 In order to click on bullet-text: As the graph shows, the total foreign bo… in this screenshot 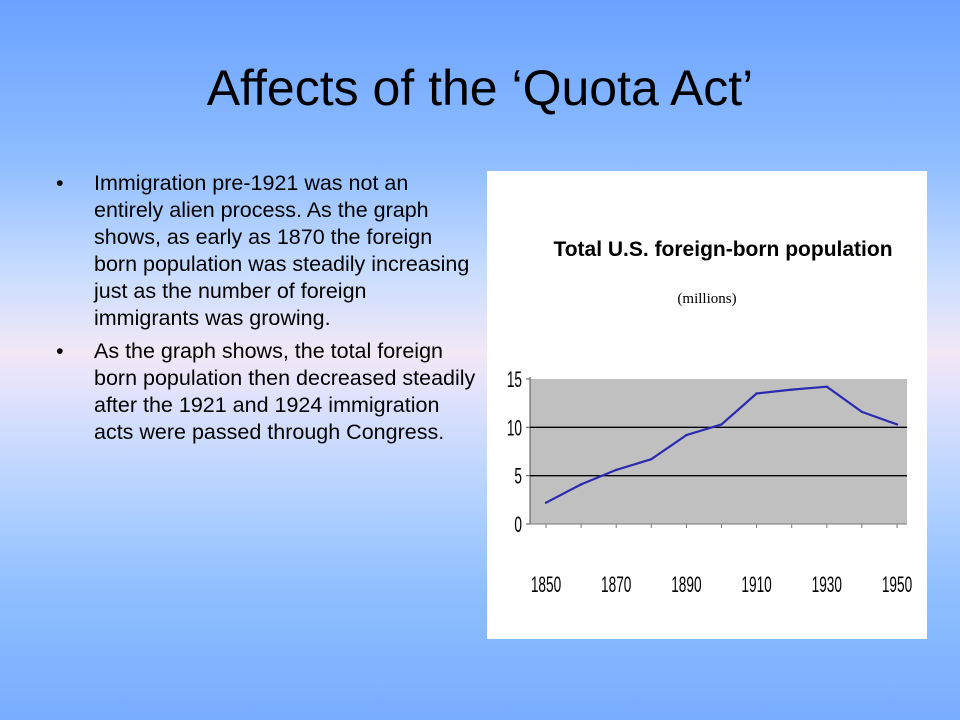, I will do `click(285, 391)`.